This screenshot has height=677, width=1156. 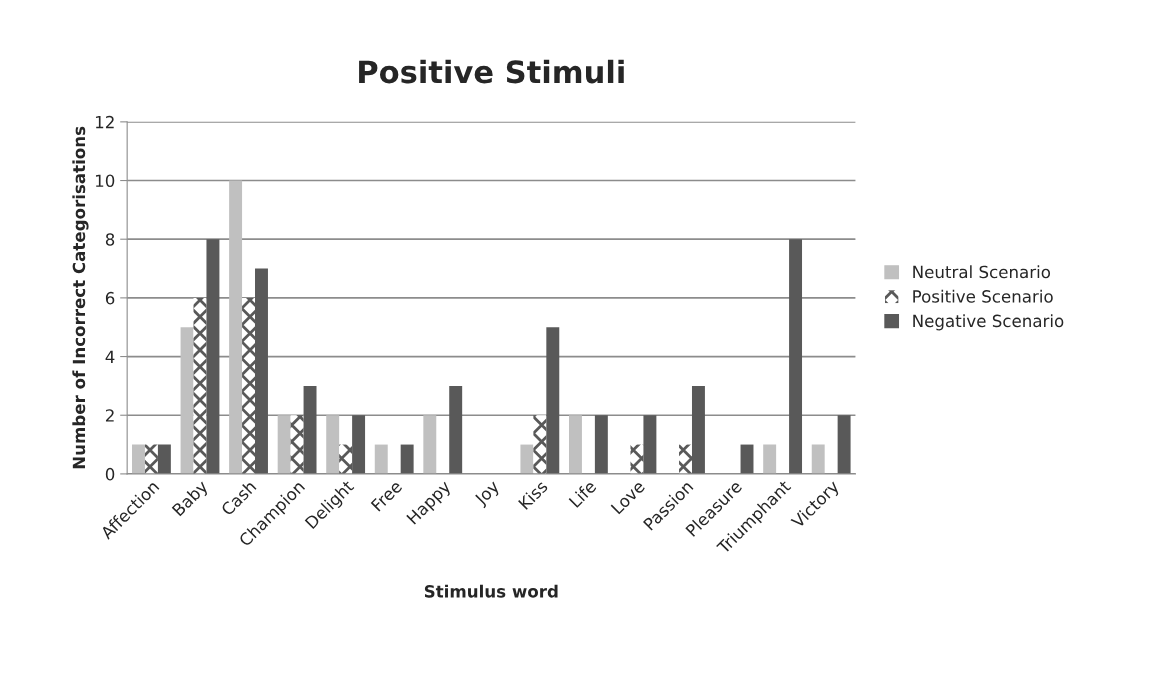 I want to click on x-tick-label: Joy, so click(x=488, y=494).